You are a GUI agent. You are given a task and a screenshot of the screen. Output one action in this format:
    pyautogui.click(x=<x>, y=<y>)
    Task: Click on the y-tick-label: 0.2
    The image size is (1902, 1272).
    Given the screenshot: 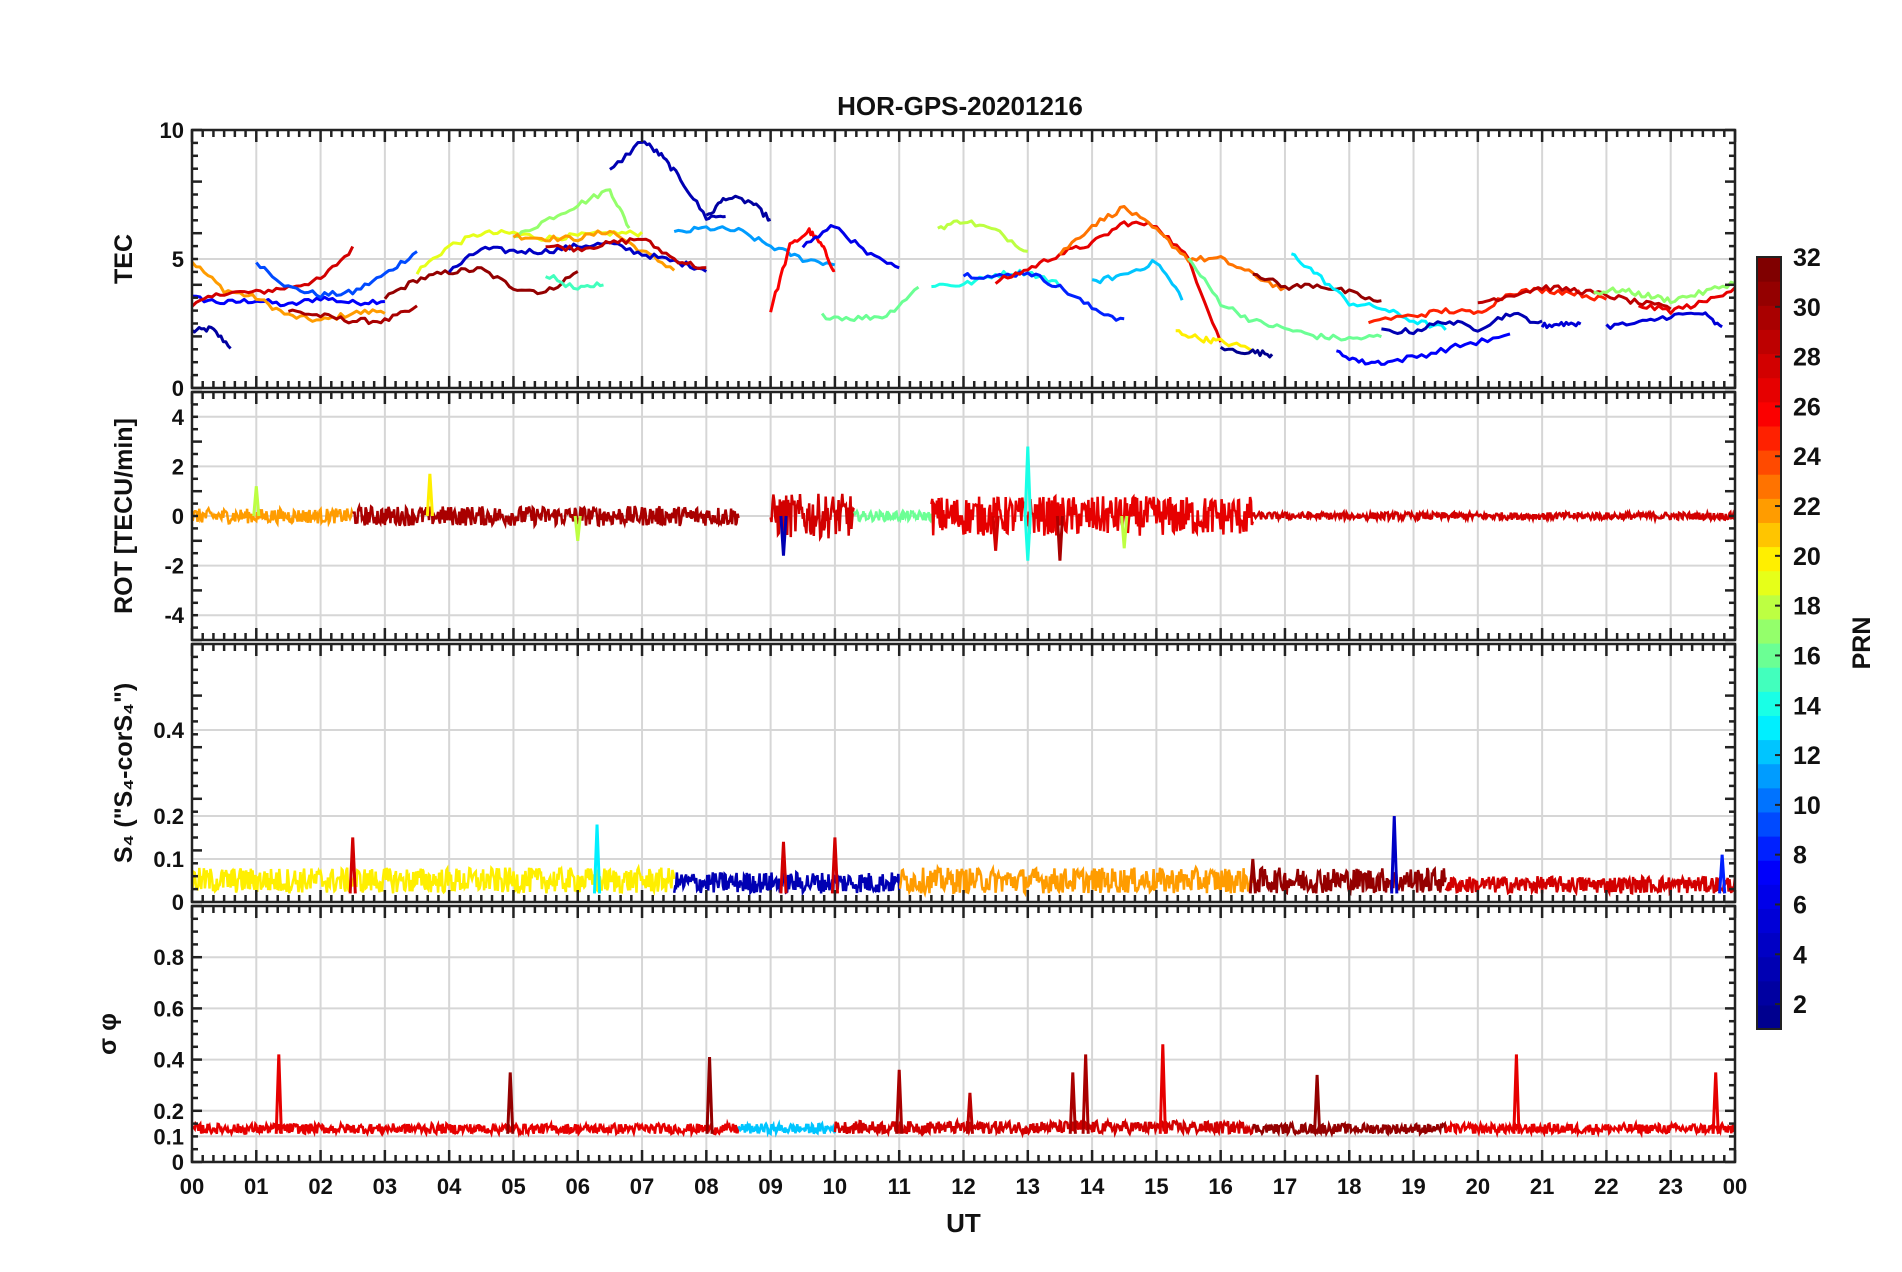 What is the action you would take?
    pyautogui.click(x=168, y=1111)
    